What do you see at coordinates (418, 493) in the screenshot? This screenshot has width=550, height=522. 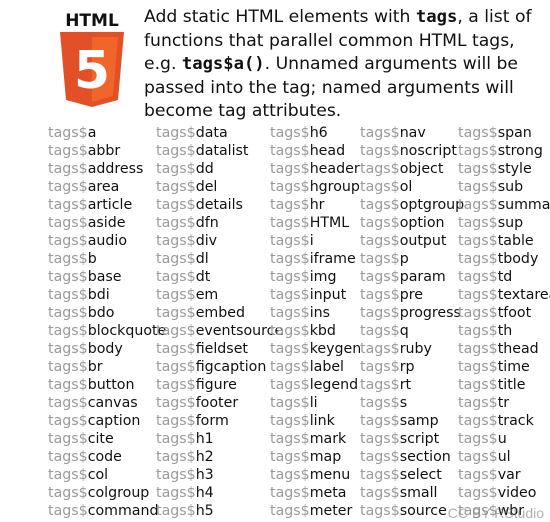 I see `tag-name: small` at bounding box center [418, 493].